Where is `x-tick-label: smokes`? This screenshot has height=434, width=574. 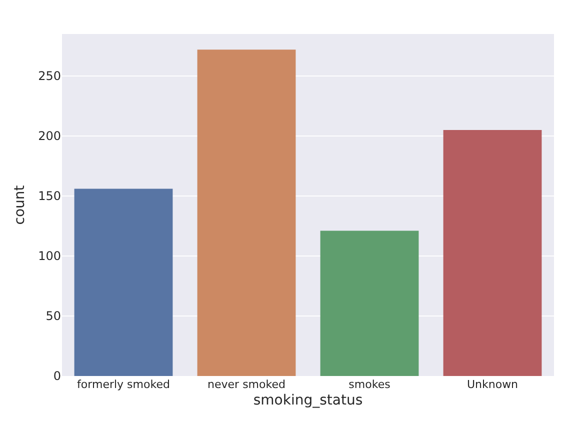
x-tick-label: smokes is located at coordinates (369, 384).